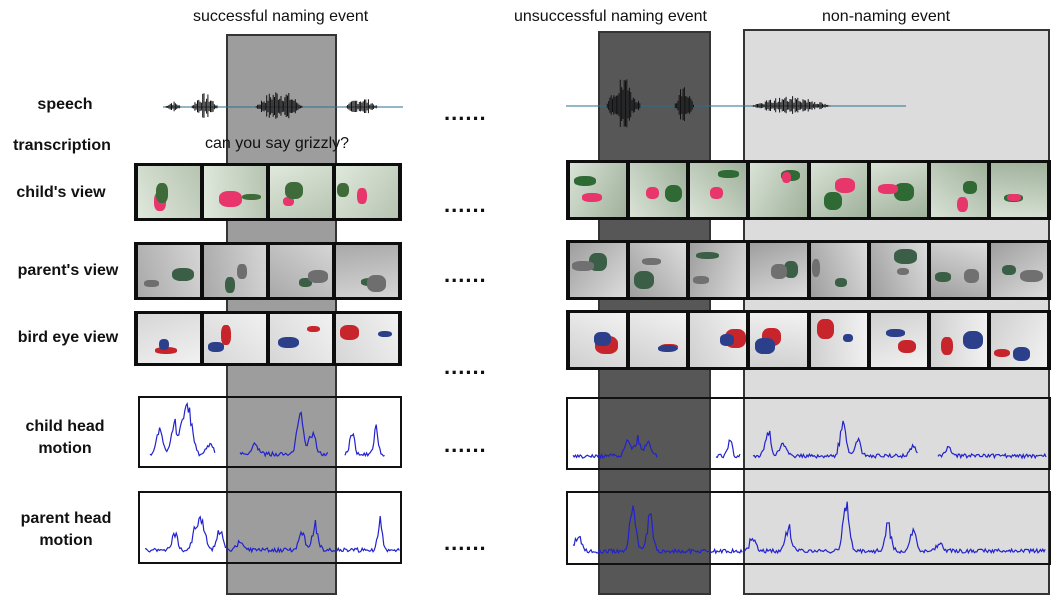  I want to click on bird-eye-view-label: bird eye view, so click(68, 337).